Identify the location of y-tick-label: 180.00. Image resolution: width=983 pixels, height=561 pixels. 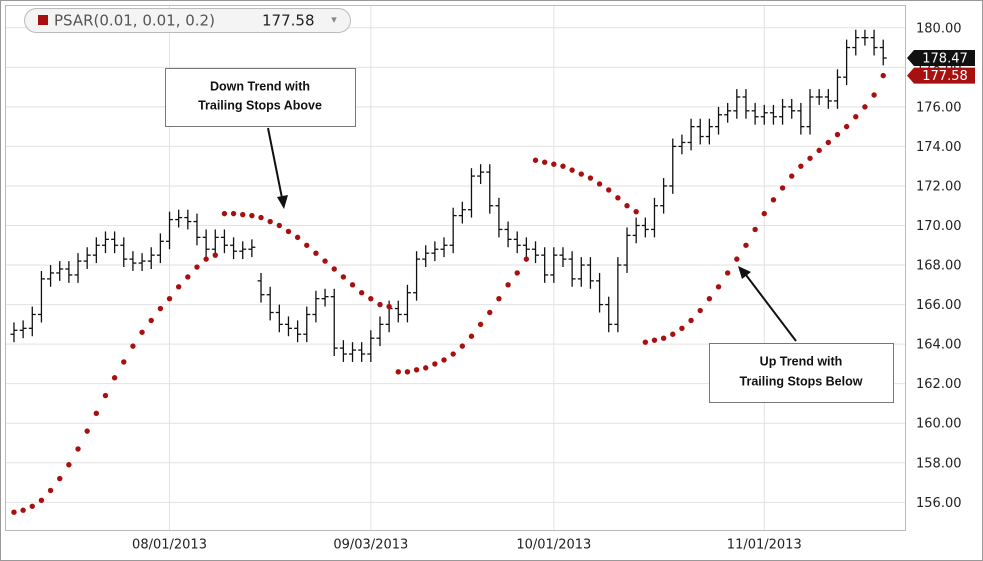
(939, 28).